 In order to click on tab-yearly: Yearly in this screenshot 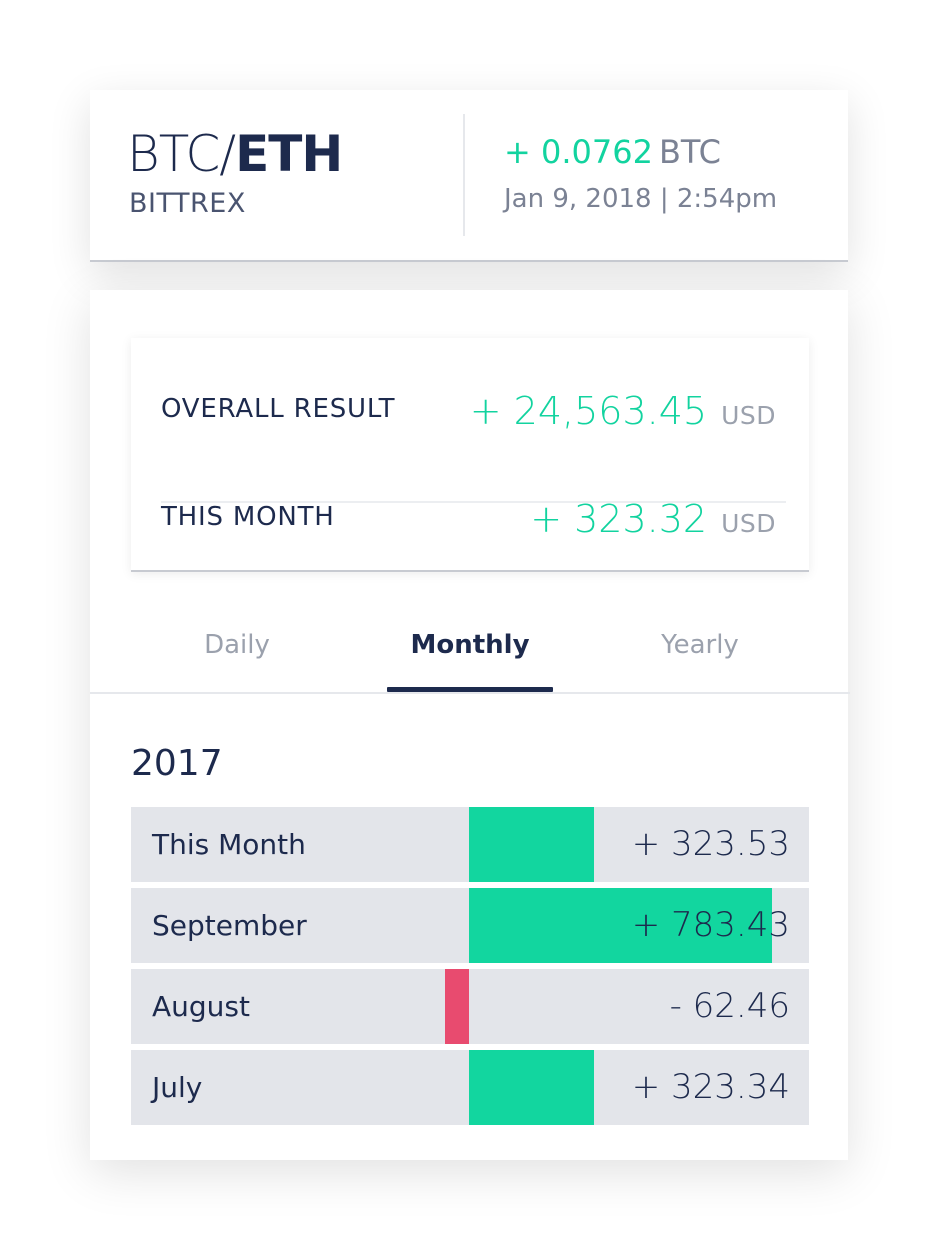, I will do `click(700, 645)`.